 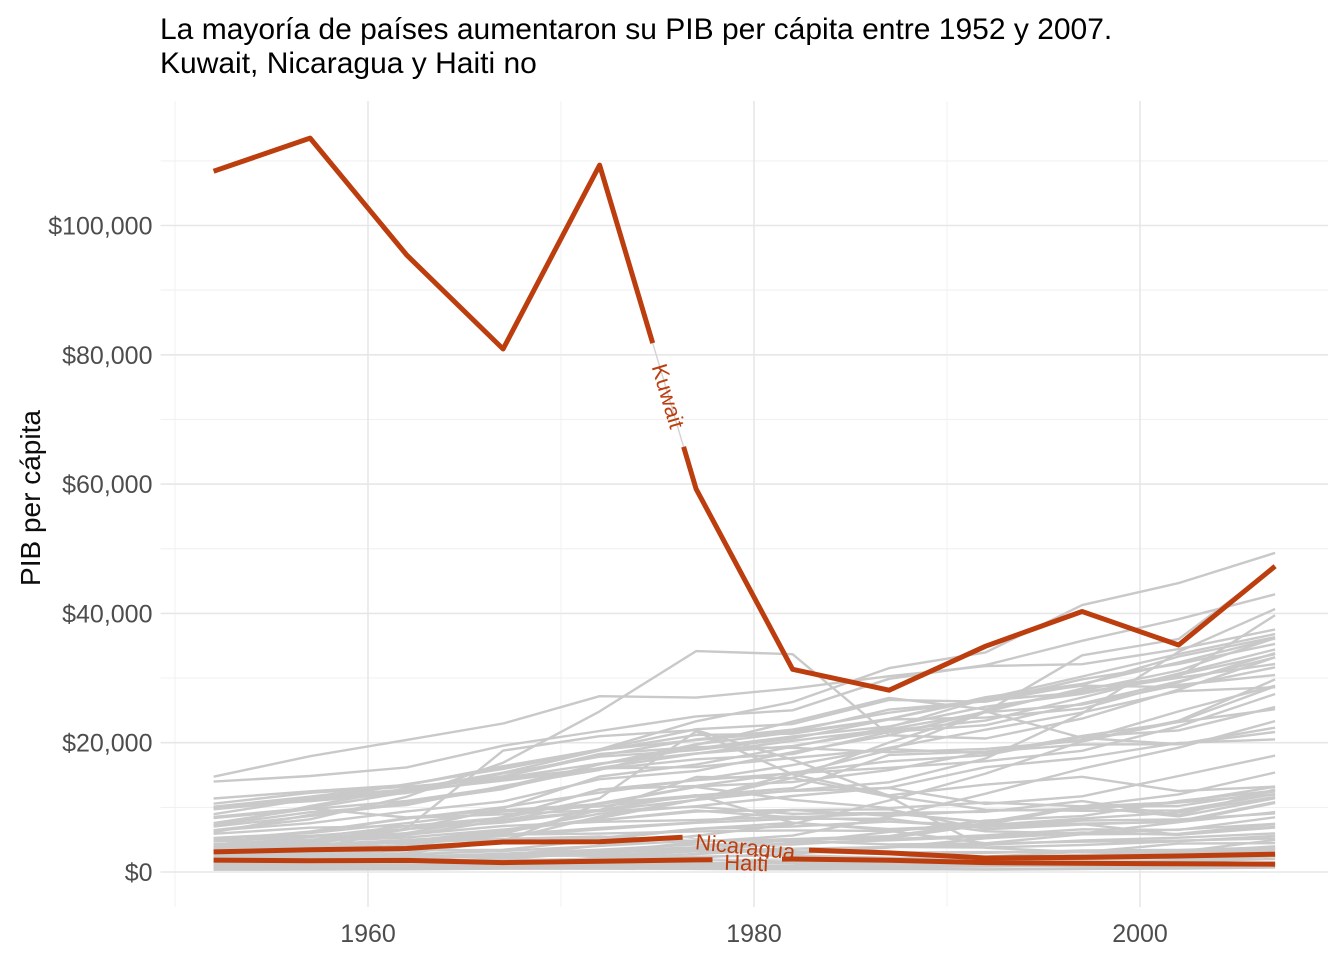 I want to click on country-line-brazil, so click(x=744, y=836).